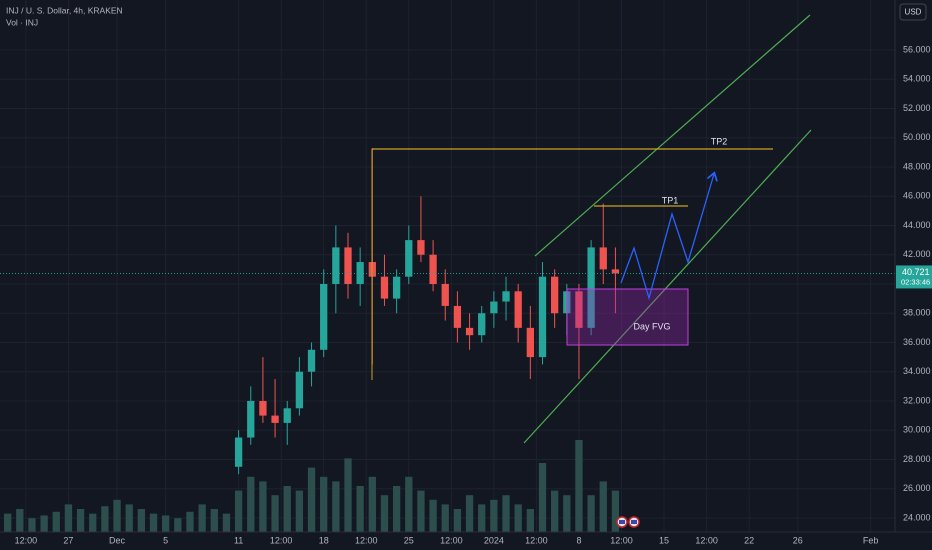 This screenshot has height=550, width=932. What do you see at coordinates (670, 200) in the screenshot?
I see `tp1-label: TP1` at bounding box center [670, 200].